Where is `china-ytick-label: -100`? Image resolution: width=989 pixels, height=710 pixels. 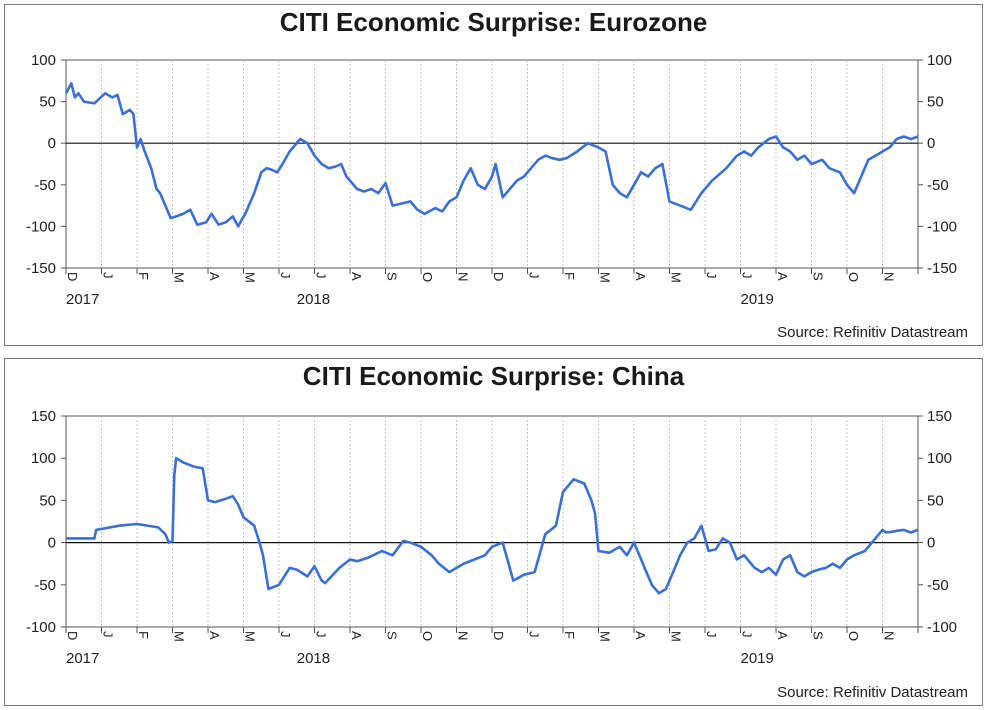 china-ytick-label: -100 is located at coordinates (41, 627).